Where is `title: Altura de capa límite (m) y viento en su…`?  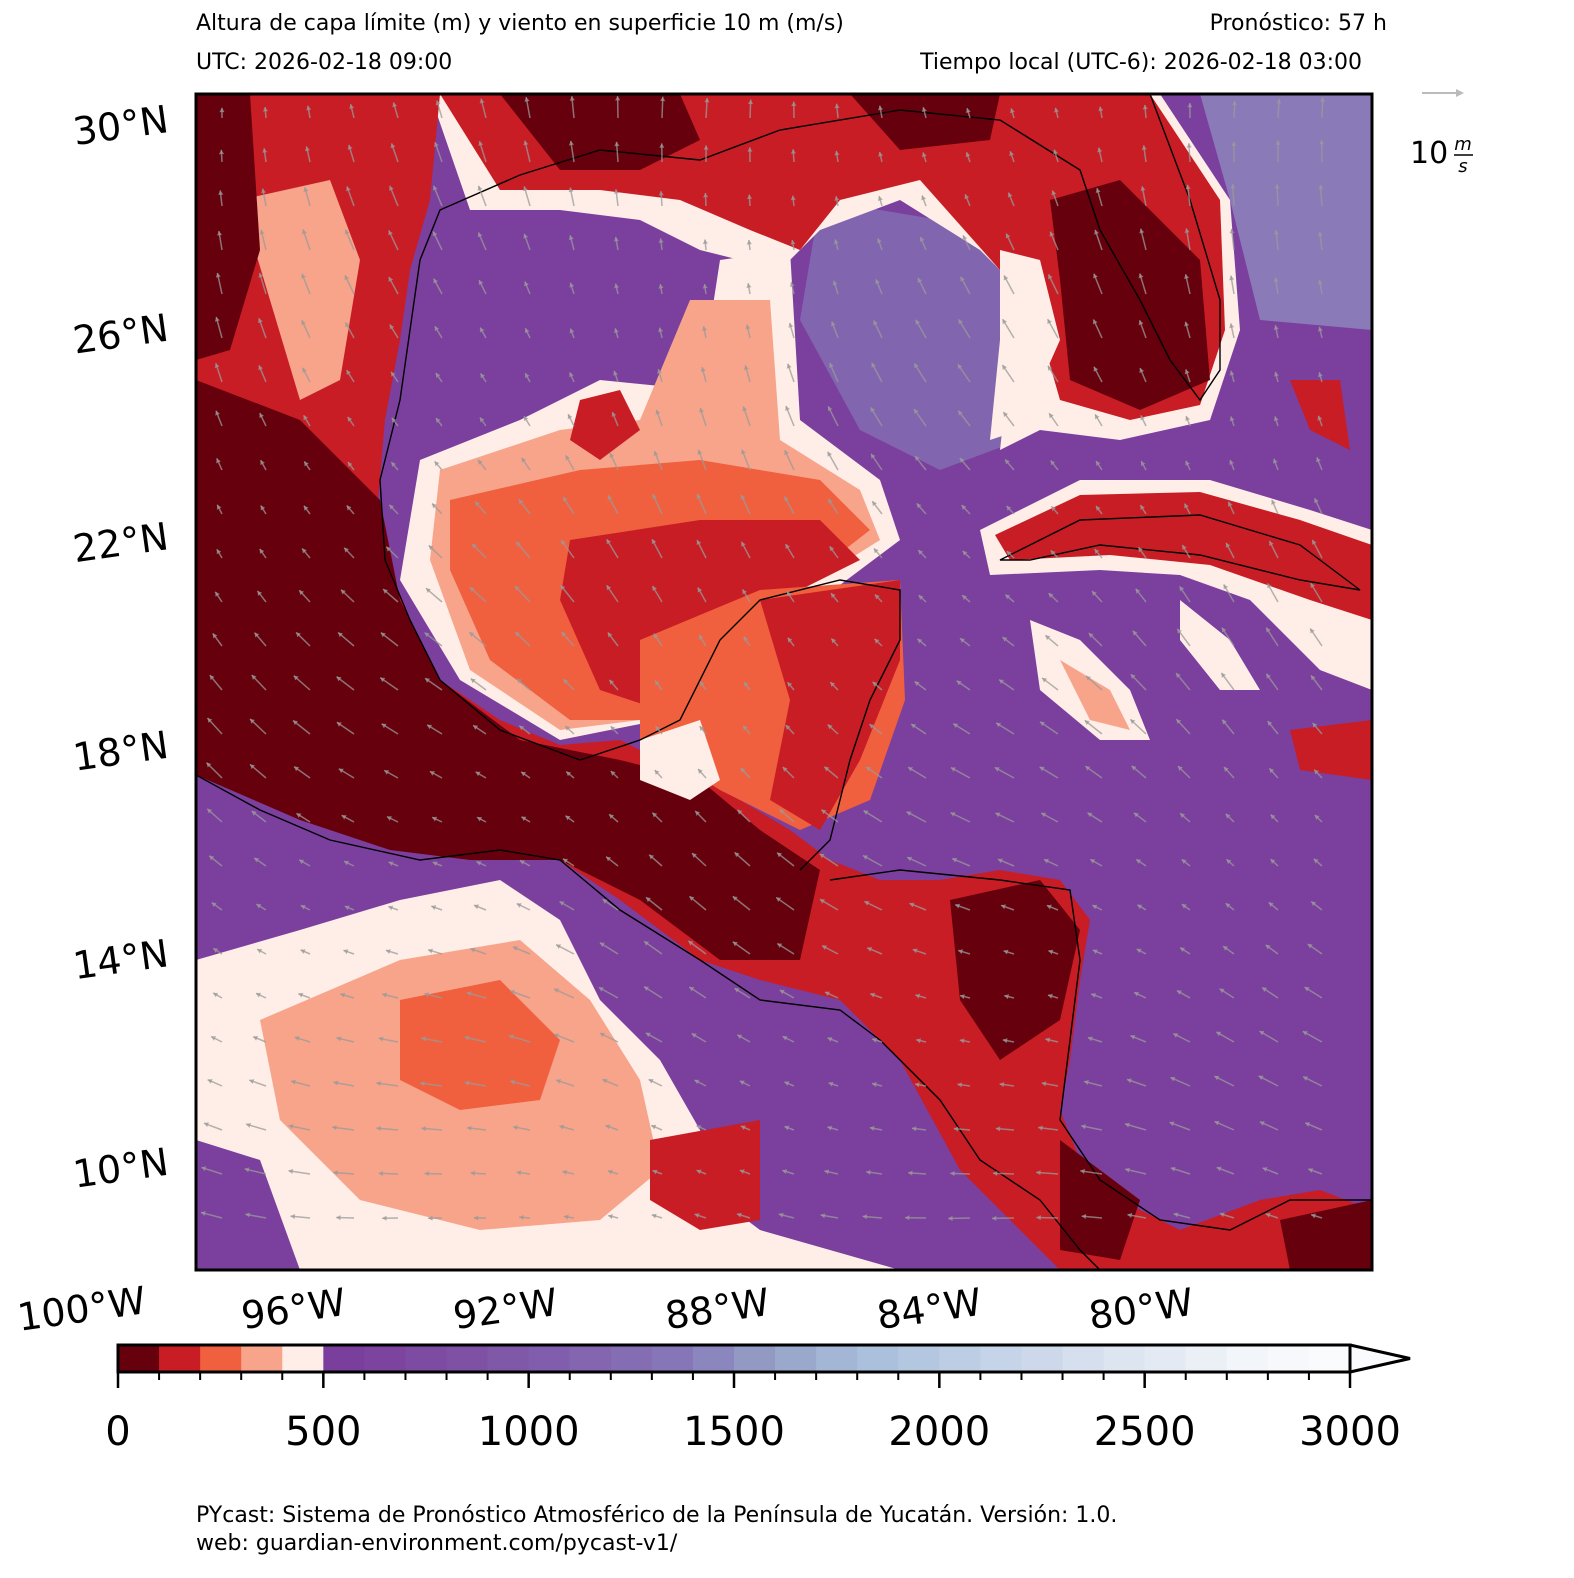
title: Altura de capa límite (m) y viento en su… is located at coordinates (520, 23).